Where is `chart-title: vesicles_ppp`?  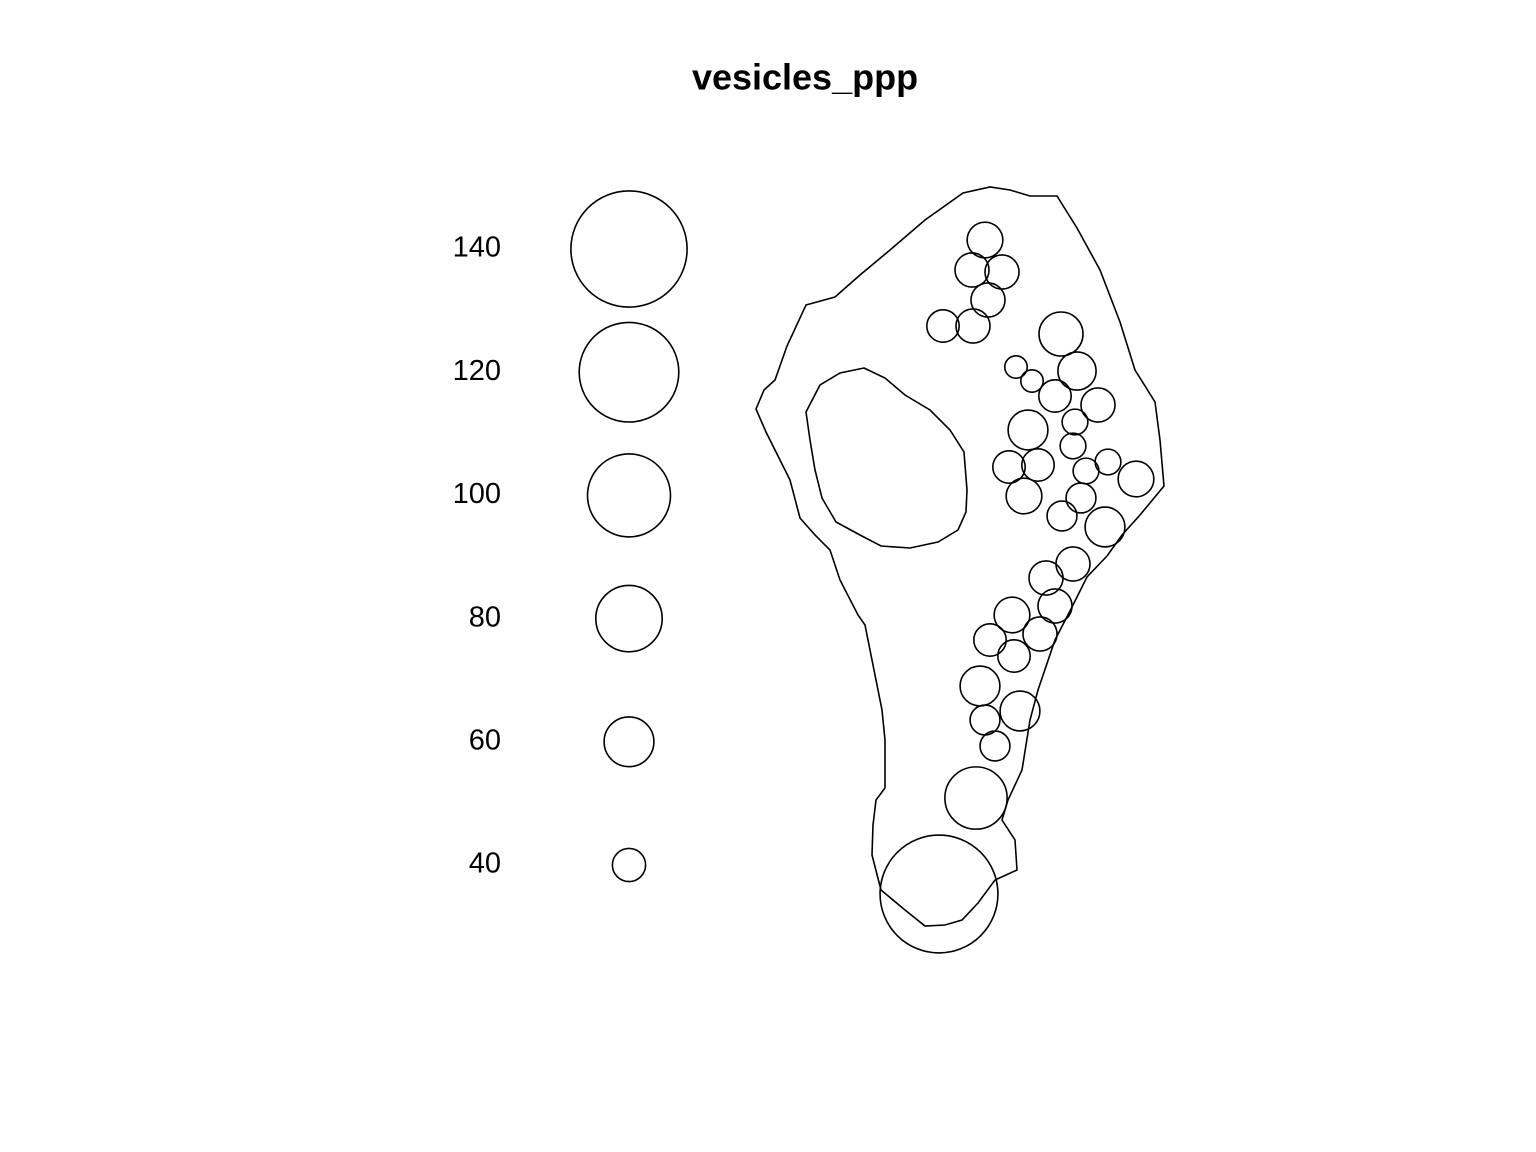 chart-title: vesicles_ppp is located at coordinates (805, 77).